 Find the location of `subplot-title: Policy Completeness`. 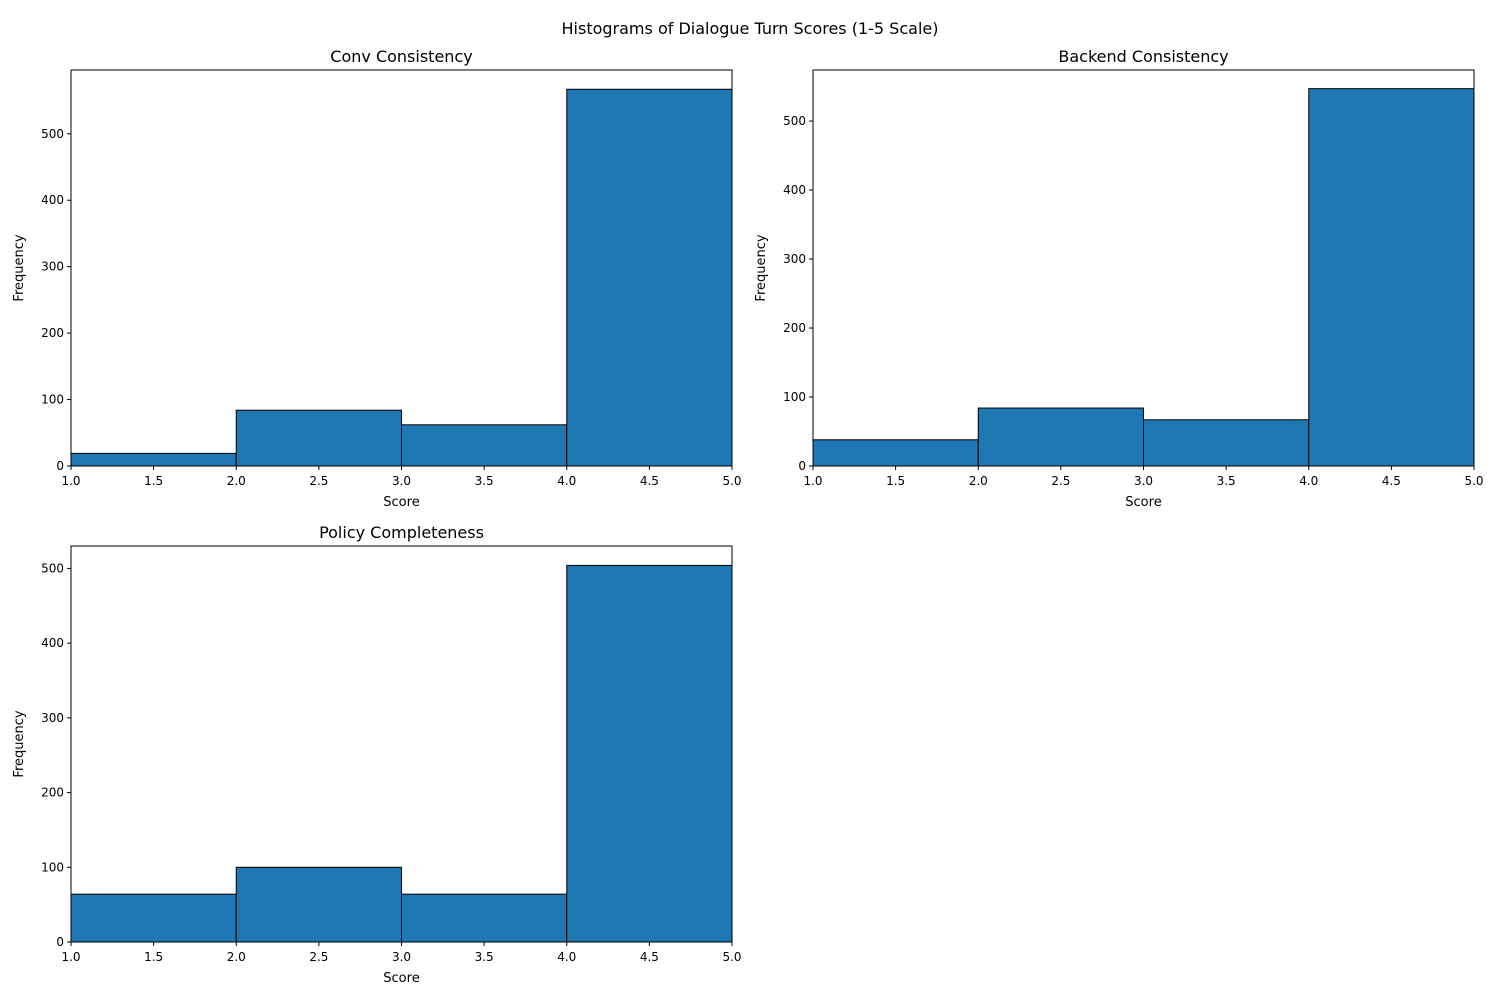

subplot-title: Policy Completeness is located at coordinates (401, 532).